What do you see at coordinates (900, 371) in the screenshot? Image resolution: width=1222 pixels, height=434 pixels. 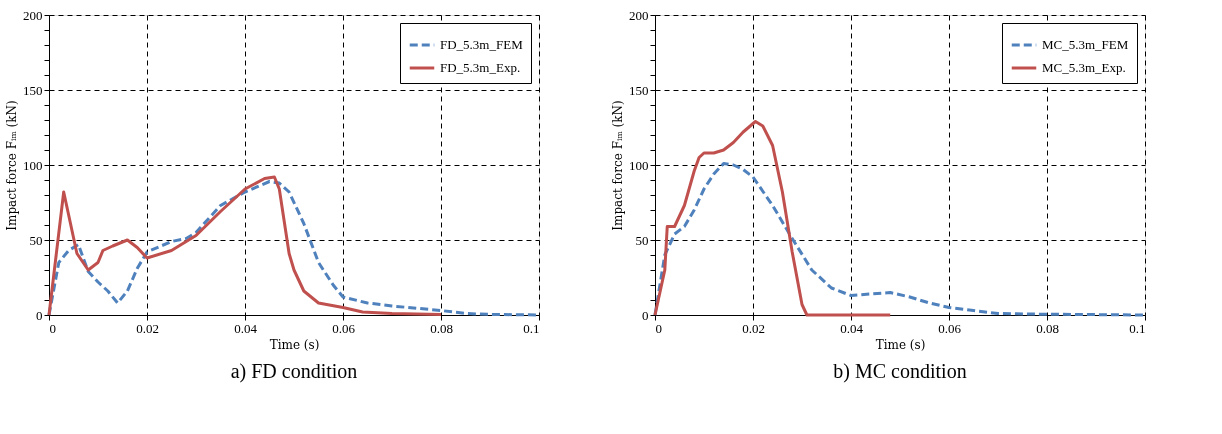 I see `text: b) MC condition` at bounding box center [900, 371].